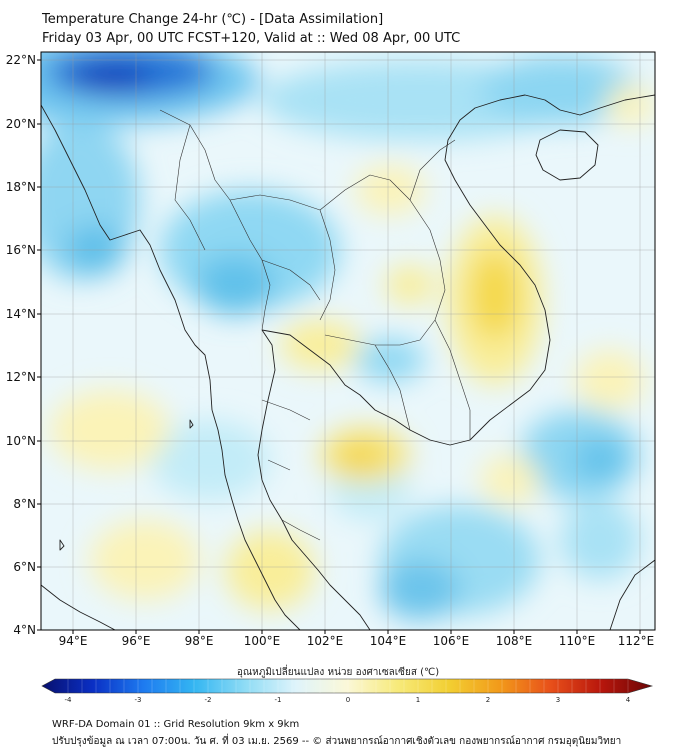  Describe the element at coordinates (278, 700) in the screenshot. I see `colorbar-tick-m1: -1` at that location.